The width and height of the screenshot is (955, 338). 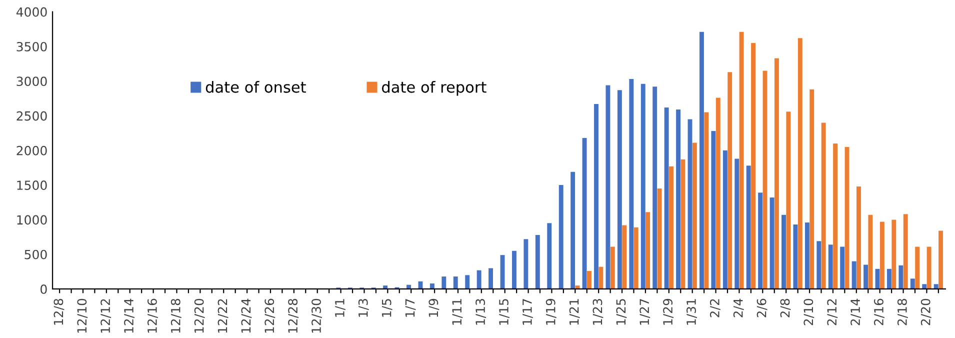 I want to click on x-tick-label: 1/7, so click(x=410, y=308).